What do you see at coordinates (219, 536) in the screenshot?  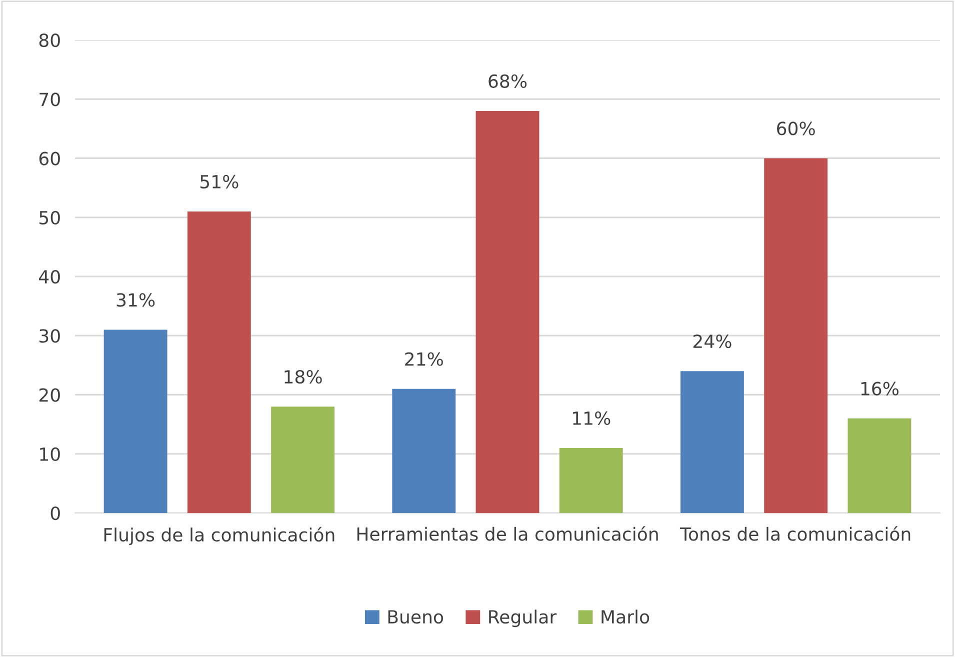 I see `x-tick-label: Flujos de la comunicación` at bounding box center [219, 536].